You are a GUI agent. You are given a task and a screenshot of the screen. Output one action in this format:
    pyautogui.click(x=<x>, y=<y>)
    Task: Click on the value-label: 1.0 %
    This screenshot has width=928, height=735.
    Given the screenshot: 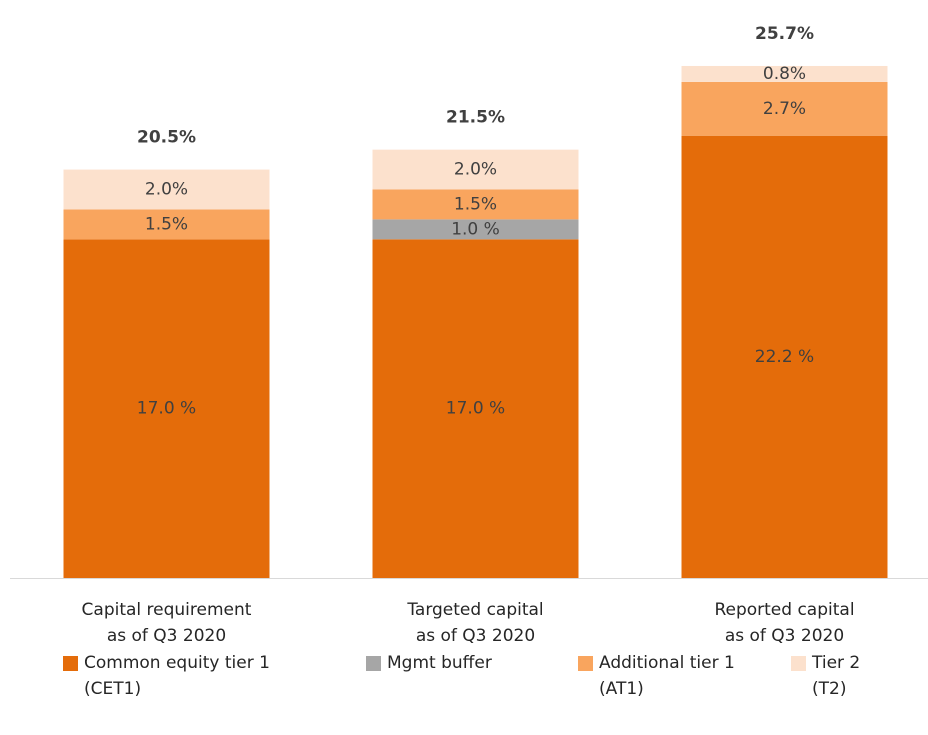 What is the action you would take?
    pyautogui.click(x=475, y=229)
    